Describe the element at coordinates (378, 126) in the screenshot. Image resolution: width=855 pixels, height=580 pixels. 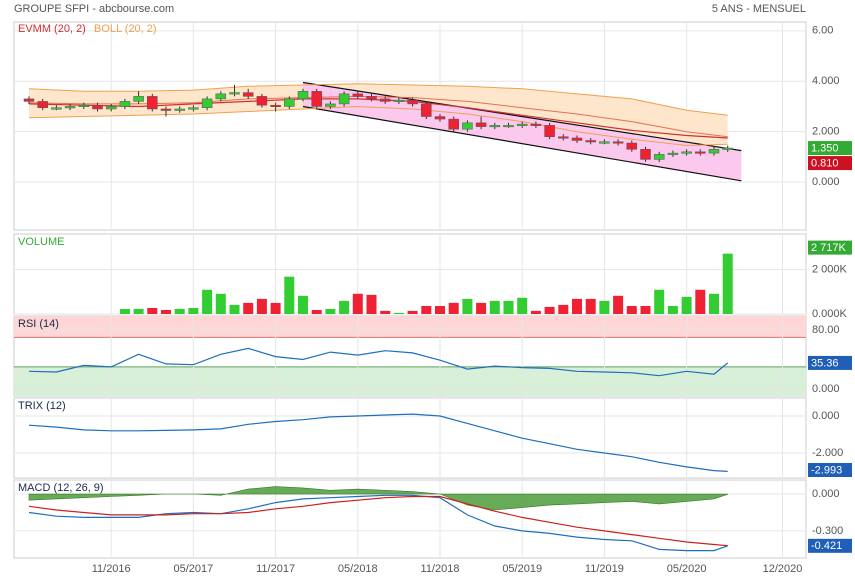
I see `bollinger-lower` at that location.